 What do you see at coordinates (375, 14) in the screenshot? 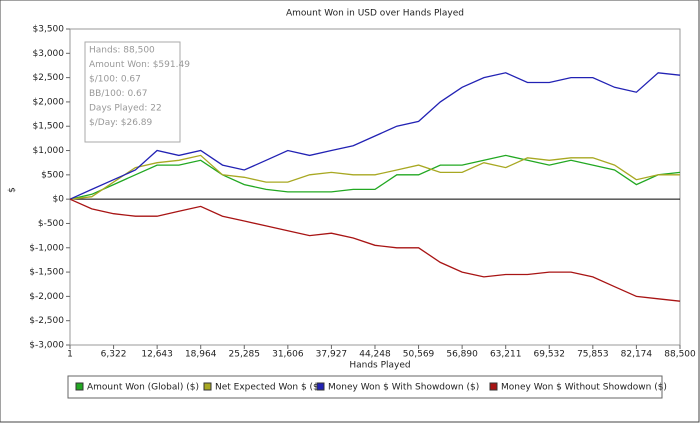
I see `chart-title: Amount Won in USD over Hands Played` at bounding box center [375, 14].